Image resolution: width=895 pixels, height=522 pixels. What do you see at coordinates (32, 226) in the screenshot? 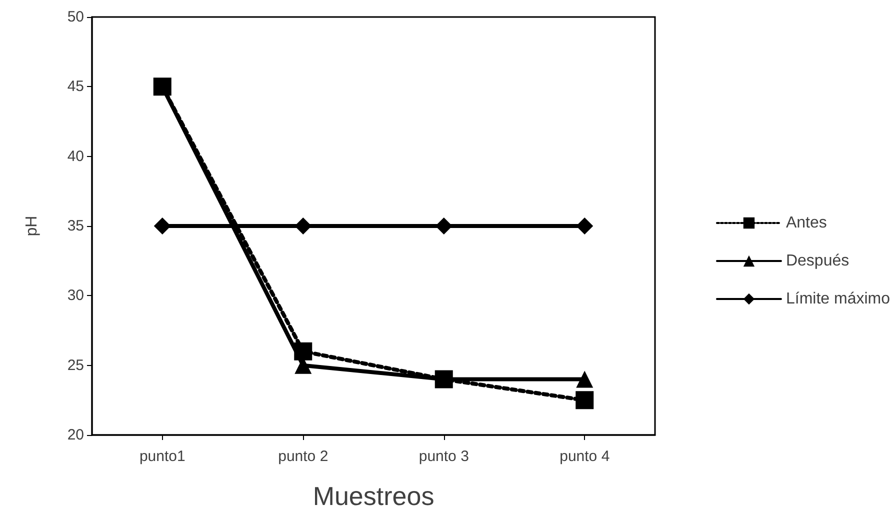
I see `y-axis-title: pH` at bounding box center [32, 226].